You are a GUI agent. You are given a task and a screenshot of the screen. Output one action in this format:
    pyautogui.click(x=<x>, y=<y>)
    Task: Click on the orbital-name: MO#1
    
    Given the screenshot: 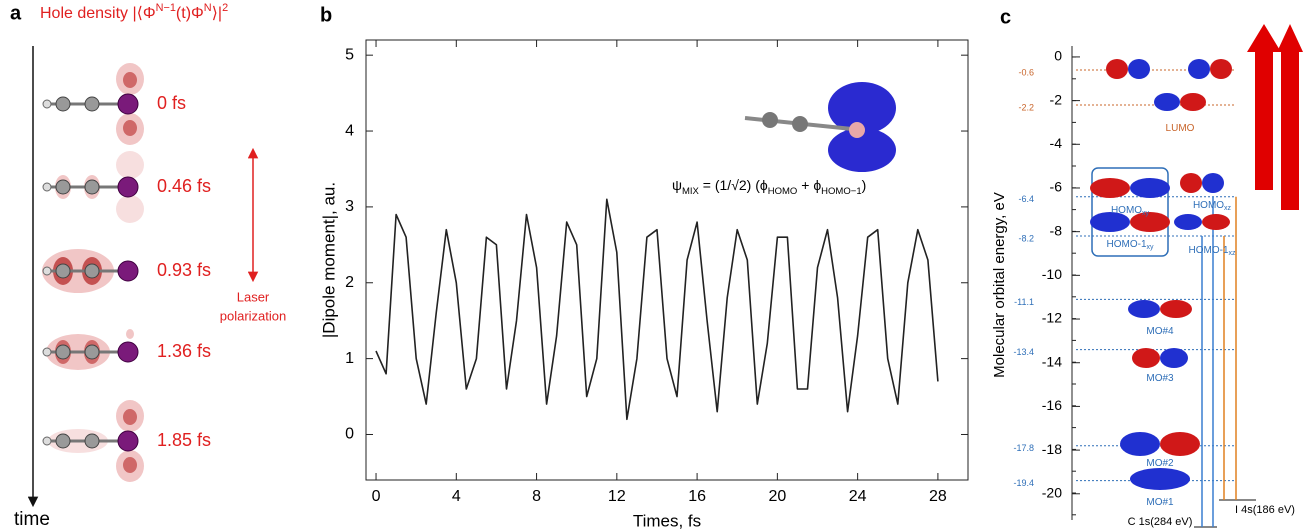 What is the action you would take?
    pyautogui.click(x=1160, y=502)
    